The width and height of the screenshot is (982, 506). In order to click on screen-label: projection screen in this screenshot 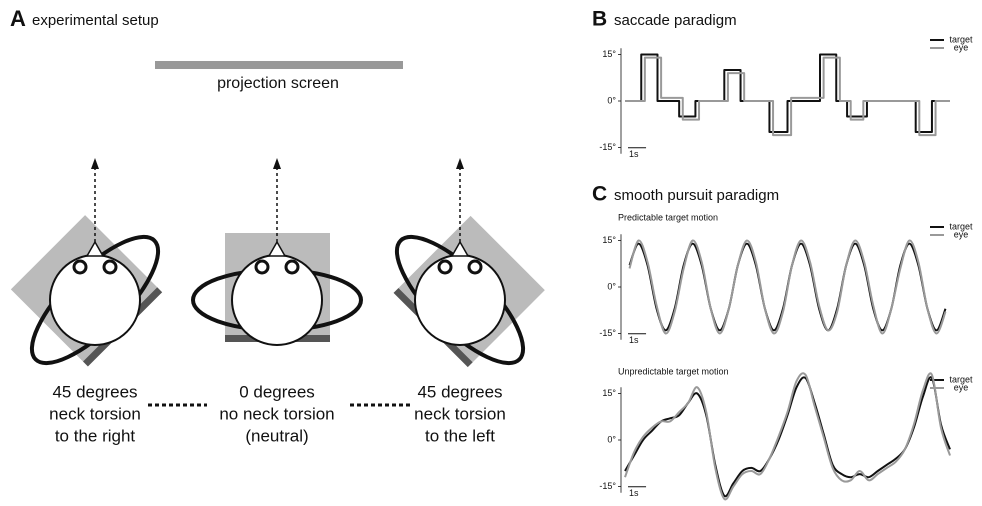, I will do `click(278, 83)`.